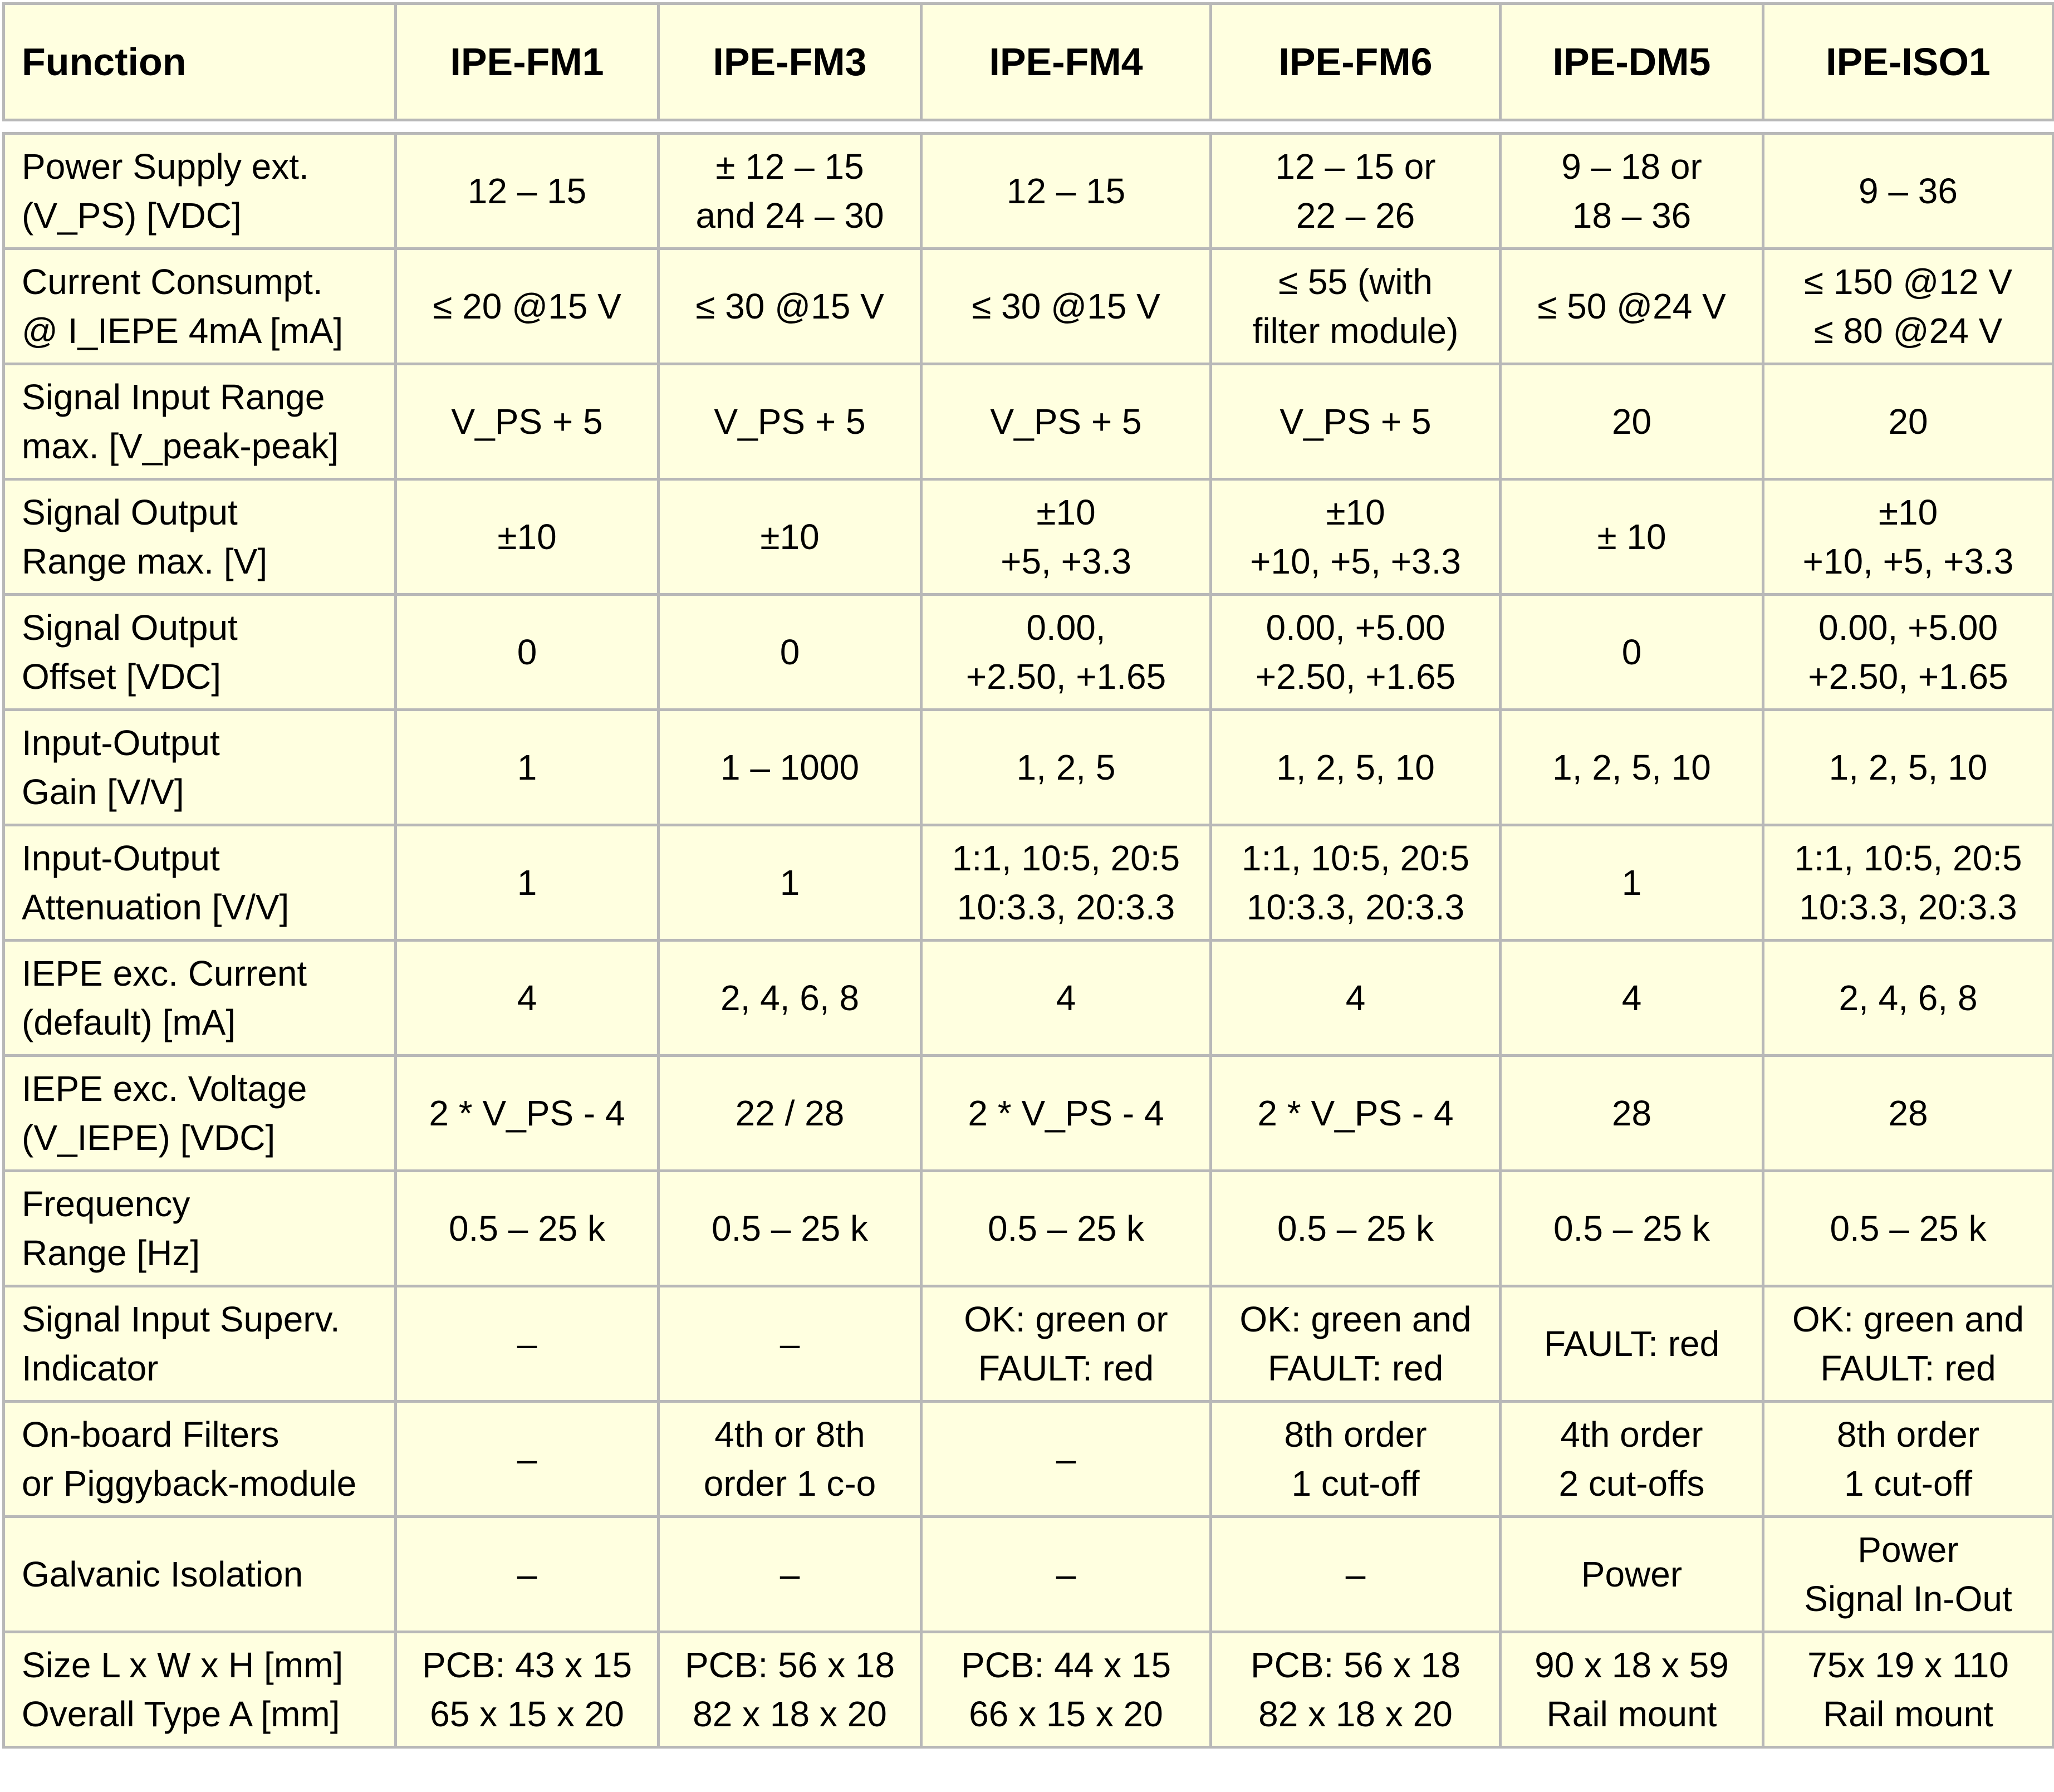 This screenshot has height=1792, width=2054. I want to click on row-label-line: Signal Output, so click(130, 628).